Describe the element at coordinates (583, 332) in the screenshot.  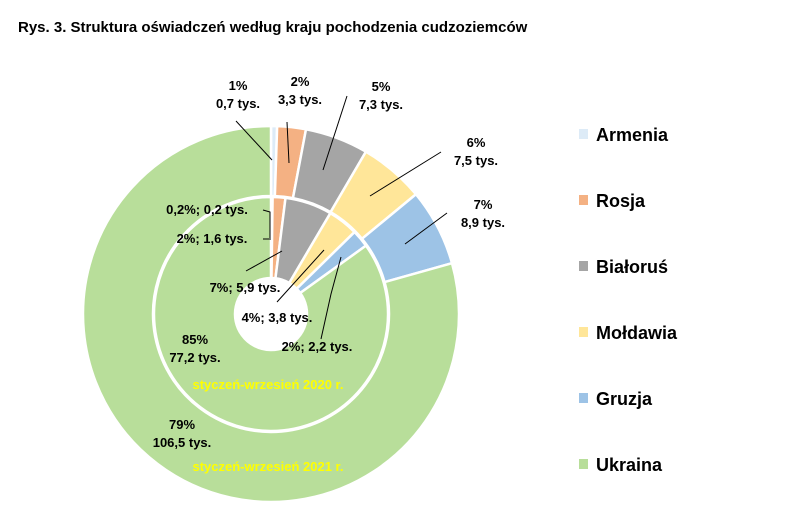
I see `legend-swatch-mołdawia` at that location.